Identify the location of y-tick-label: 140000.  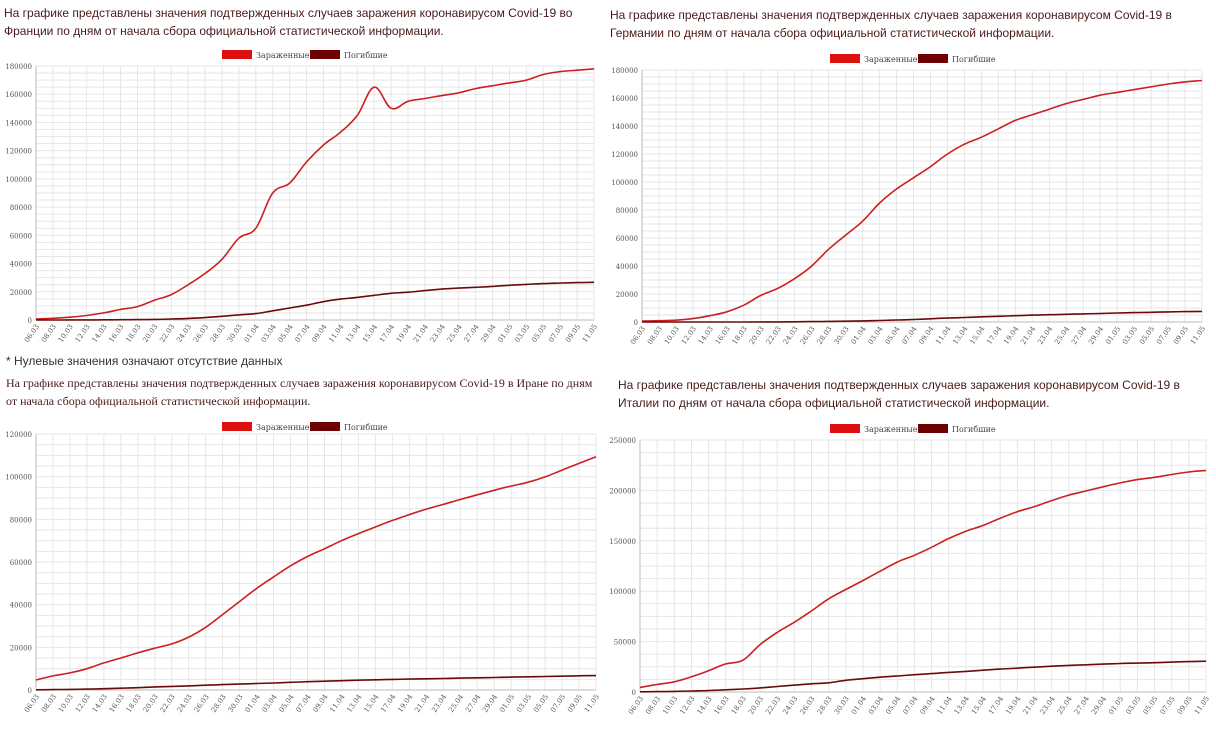
(18, 123).